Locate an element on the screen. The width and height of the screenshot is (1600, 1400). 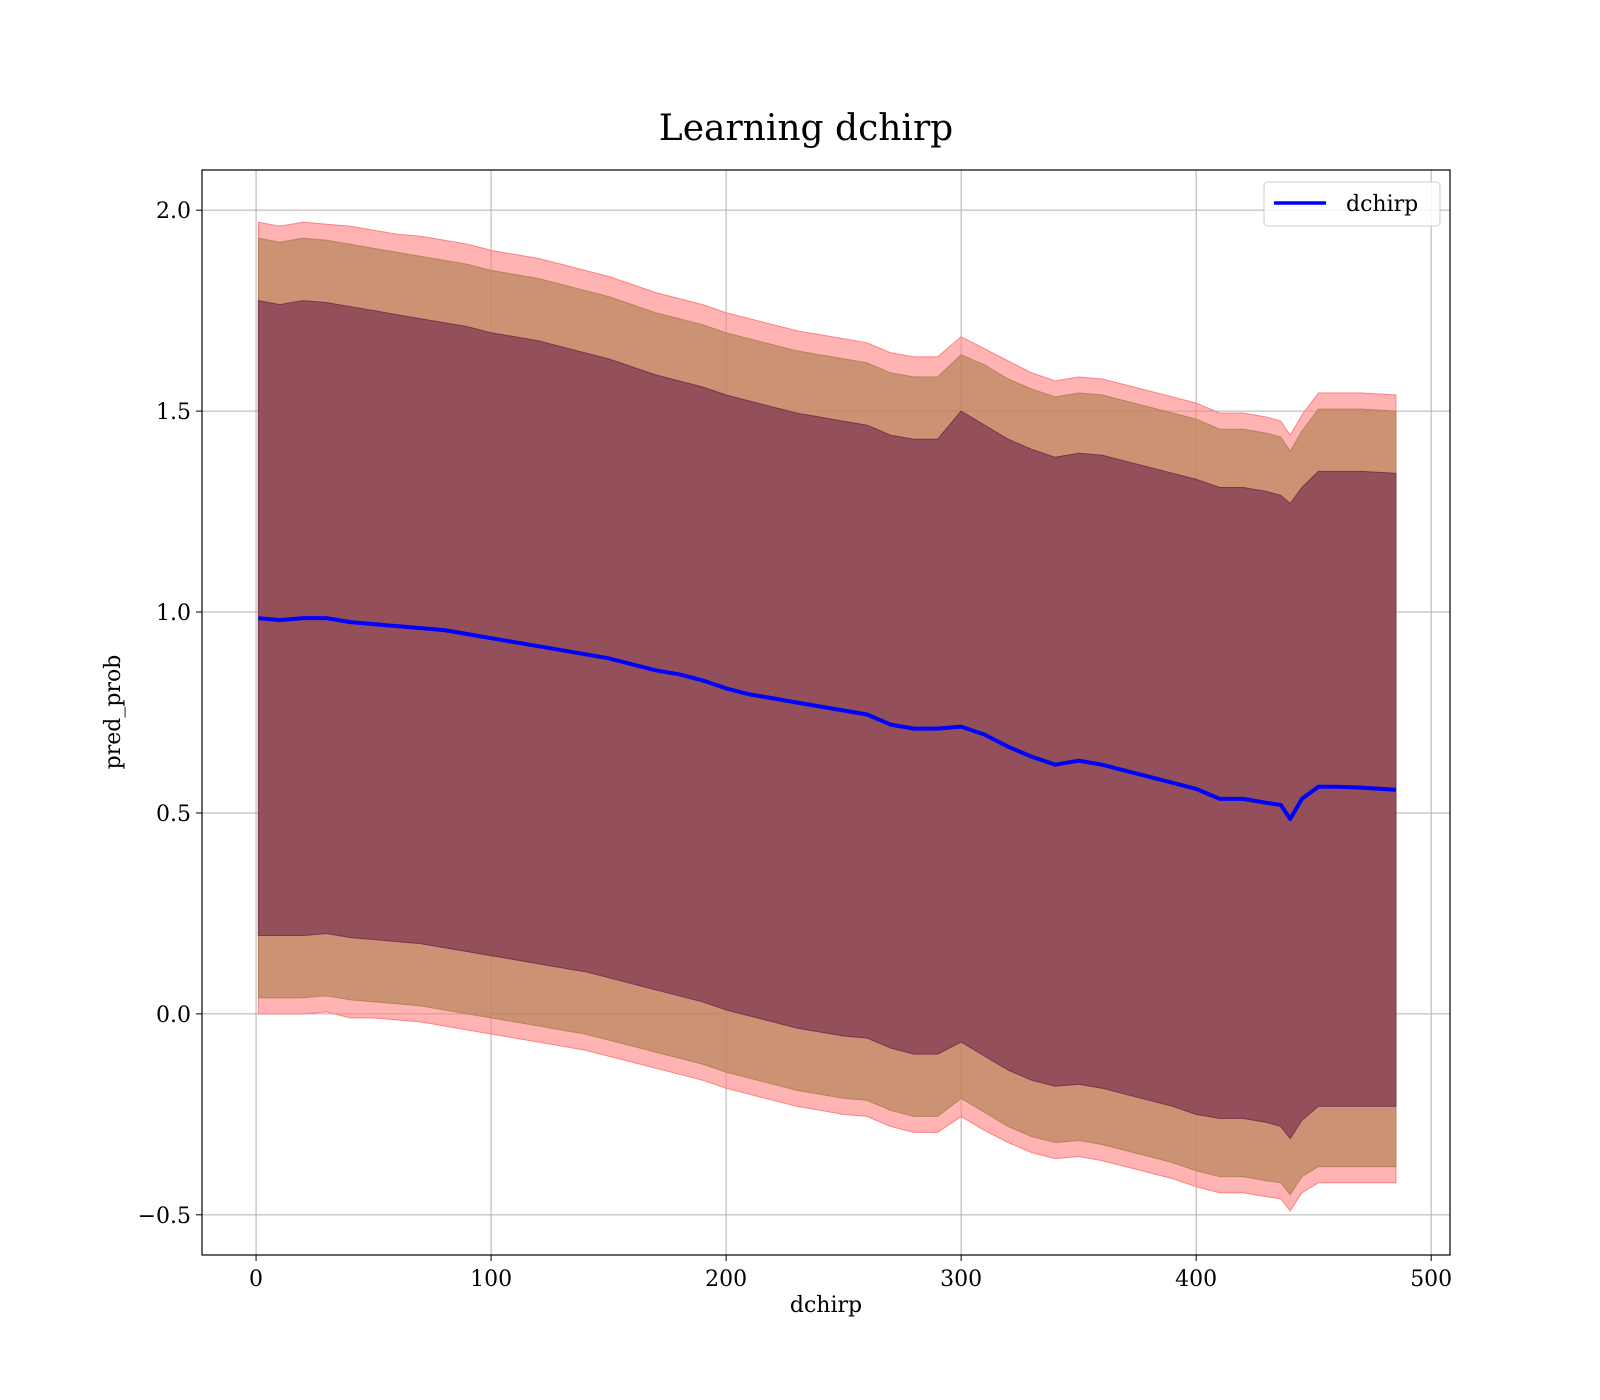
y-tick-label-1: 0.0 is located at coordinates (173, 1015).